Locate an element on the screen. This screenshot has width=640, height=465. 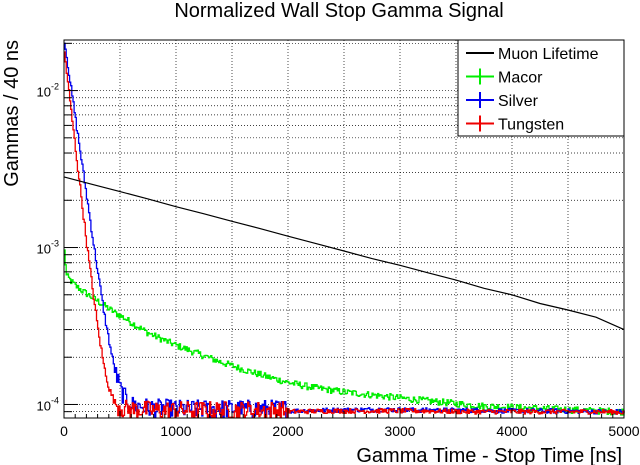
y-axis-label: Gammas / 40 ns is located at coordinates (12, 113).